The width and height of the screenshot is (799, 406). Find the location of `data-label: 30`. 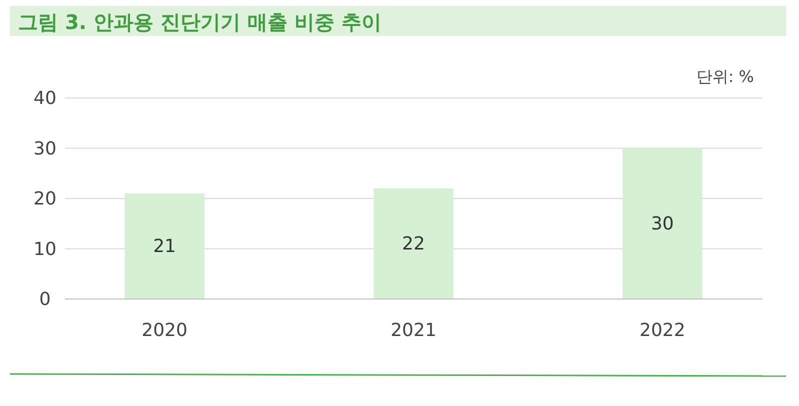

data-label: 30 is located at coordinates (662, 224).